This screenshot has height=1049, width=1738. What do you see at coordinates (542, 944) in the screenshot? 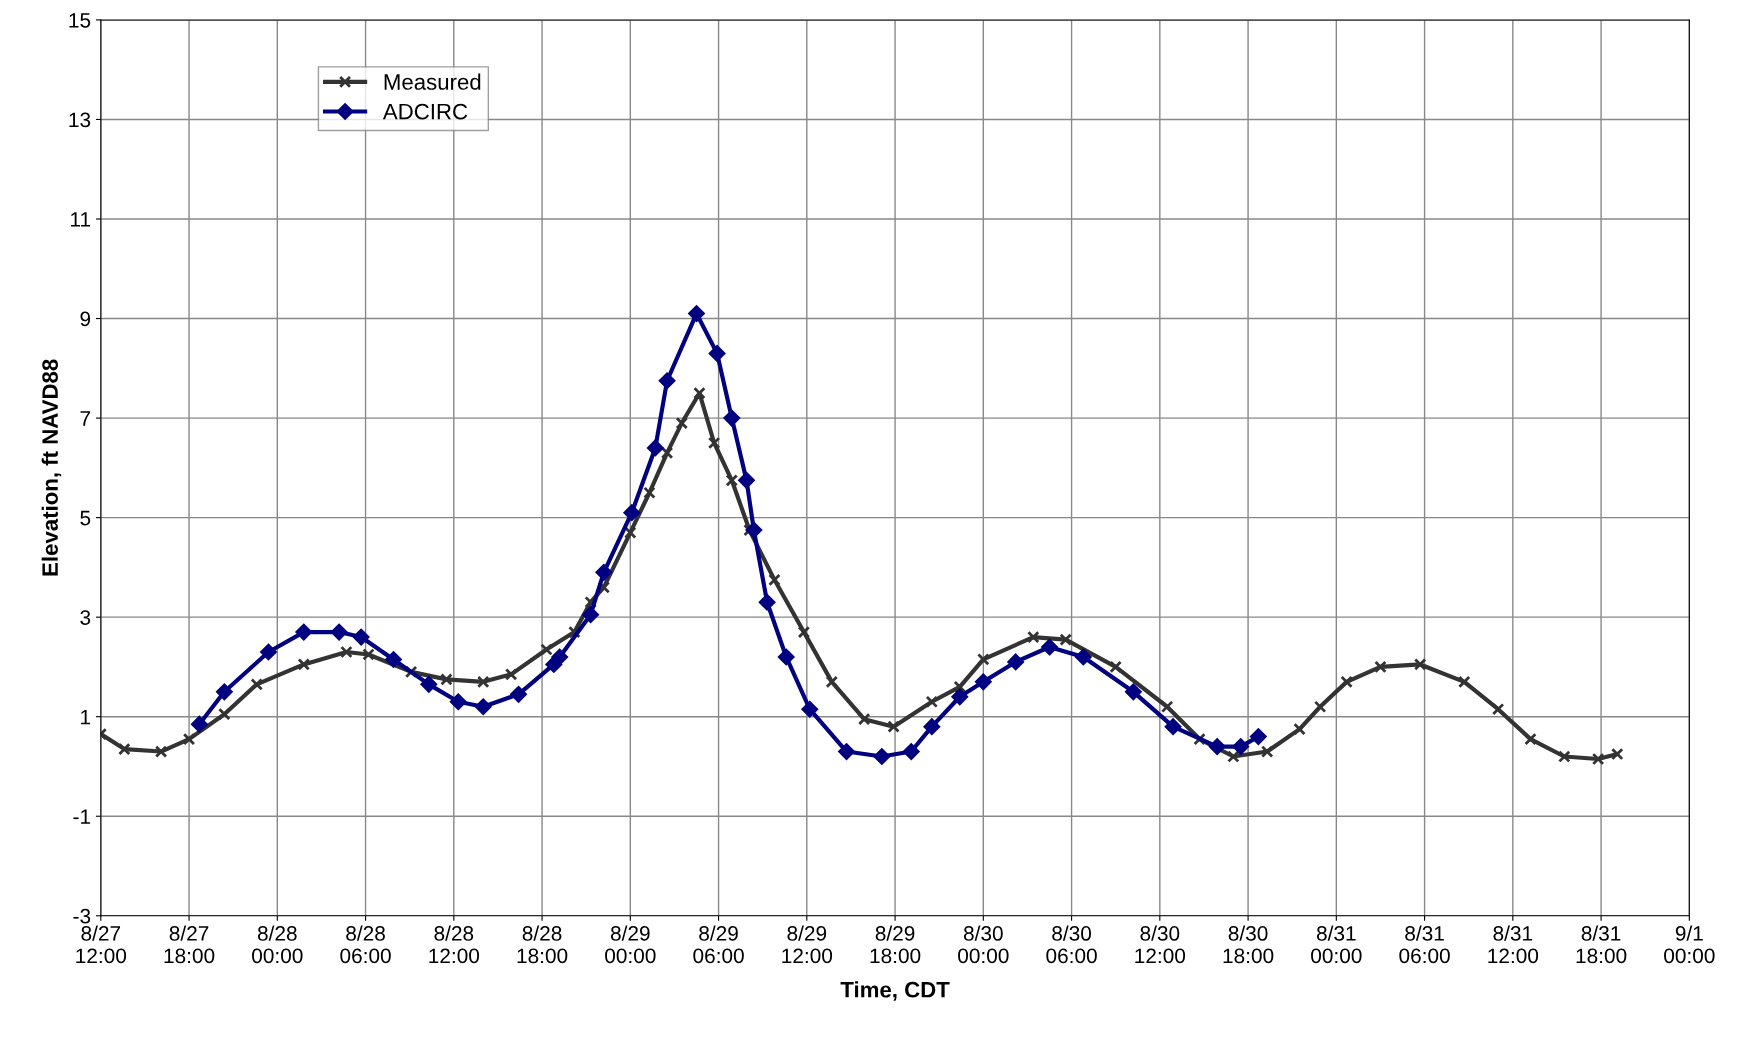
I see `x-tick-label: 8/28 18:00` at bounding box center [542, 944].